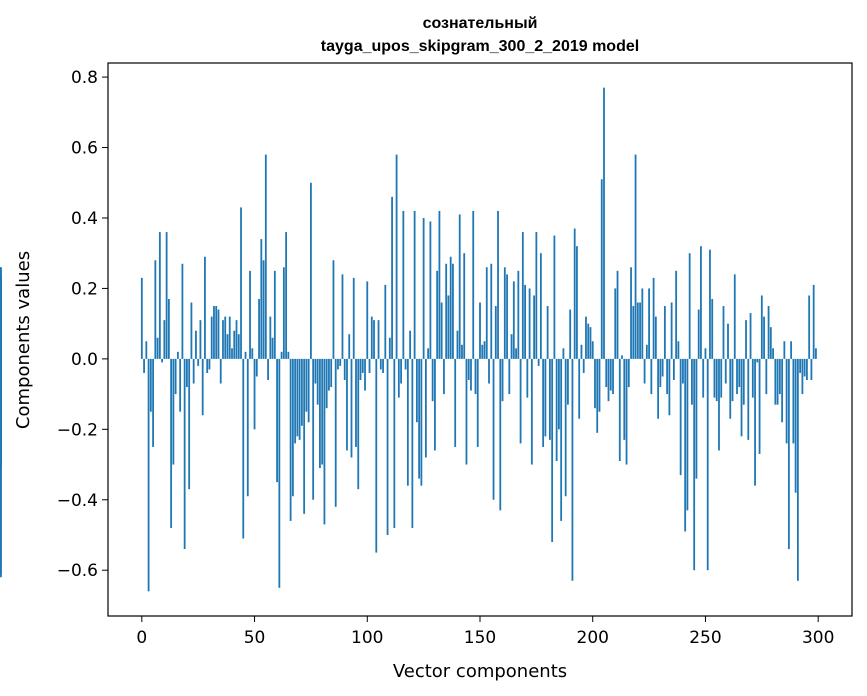 This screenshot has height=696, width=867. What do you see at coordinates (141, 638) in the screenshot?
I see `x-tick-label: 0` at bounding box center [141, 638].